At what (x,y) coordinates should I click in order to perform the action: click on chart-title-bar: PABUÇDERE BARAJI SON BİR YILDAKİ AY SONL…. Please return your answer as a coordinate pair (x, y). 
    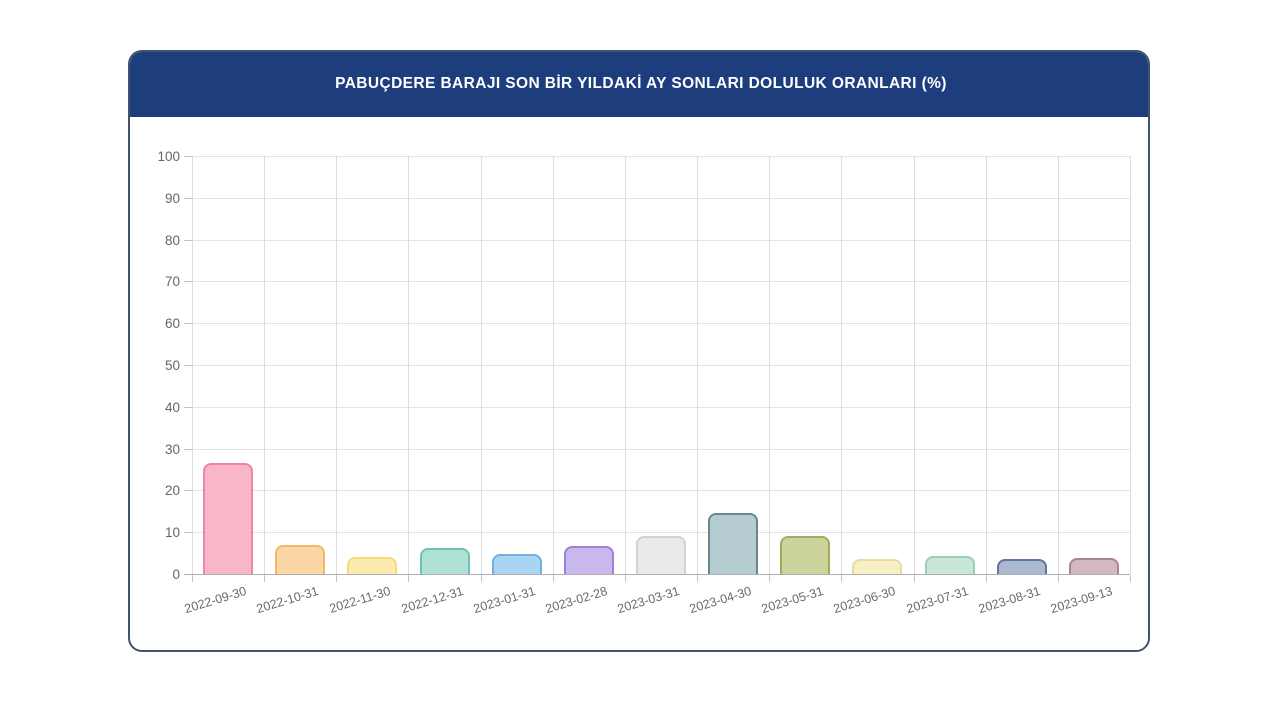
    Looking at the image, I should click on (639, 84).